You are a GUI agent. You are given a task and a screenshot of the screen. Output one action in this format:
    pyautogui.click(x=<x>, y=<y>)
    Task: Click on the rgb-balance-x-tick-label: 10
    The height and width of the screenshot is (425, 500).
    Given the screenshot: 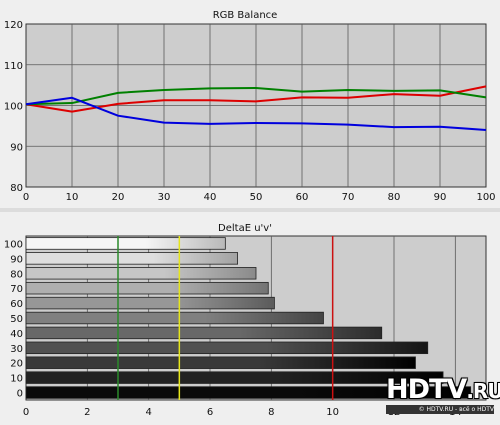 What is the action you would take?
    pyautogui.click(x=72, y=197)
    